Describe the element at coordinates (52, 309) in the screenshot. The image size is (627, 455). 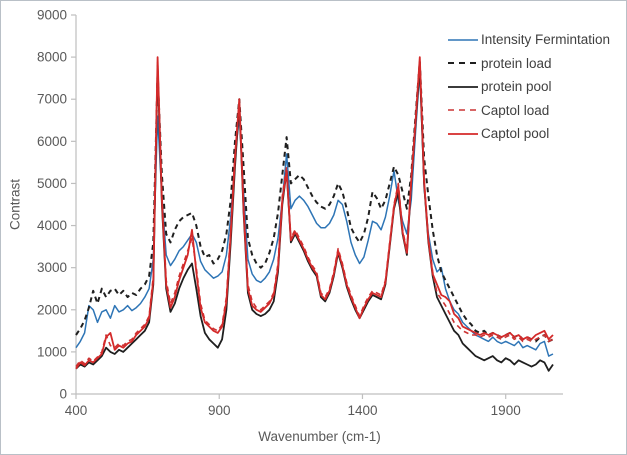
I see `y-tick-label: 2000` at that location.